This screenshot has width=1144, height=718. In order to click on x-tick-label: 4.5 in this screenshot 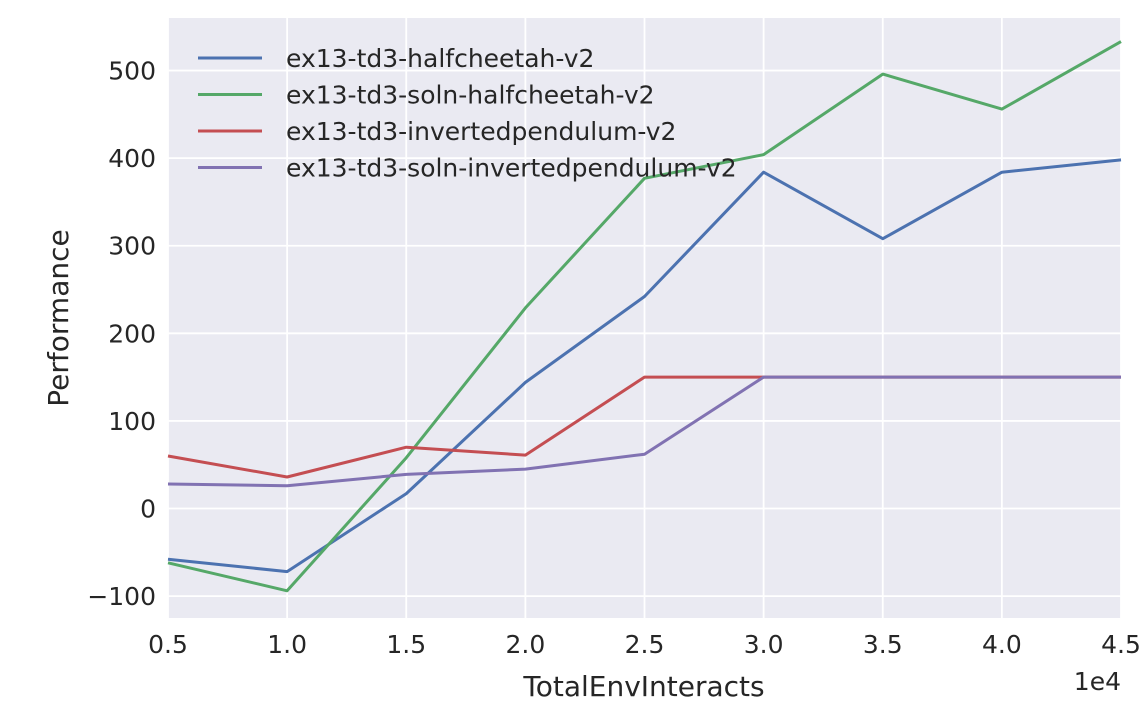, I will do `click(1121, 644)`.